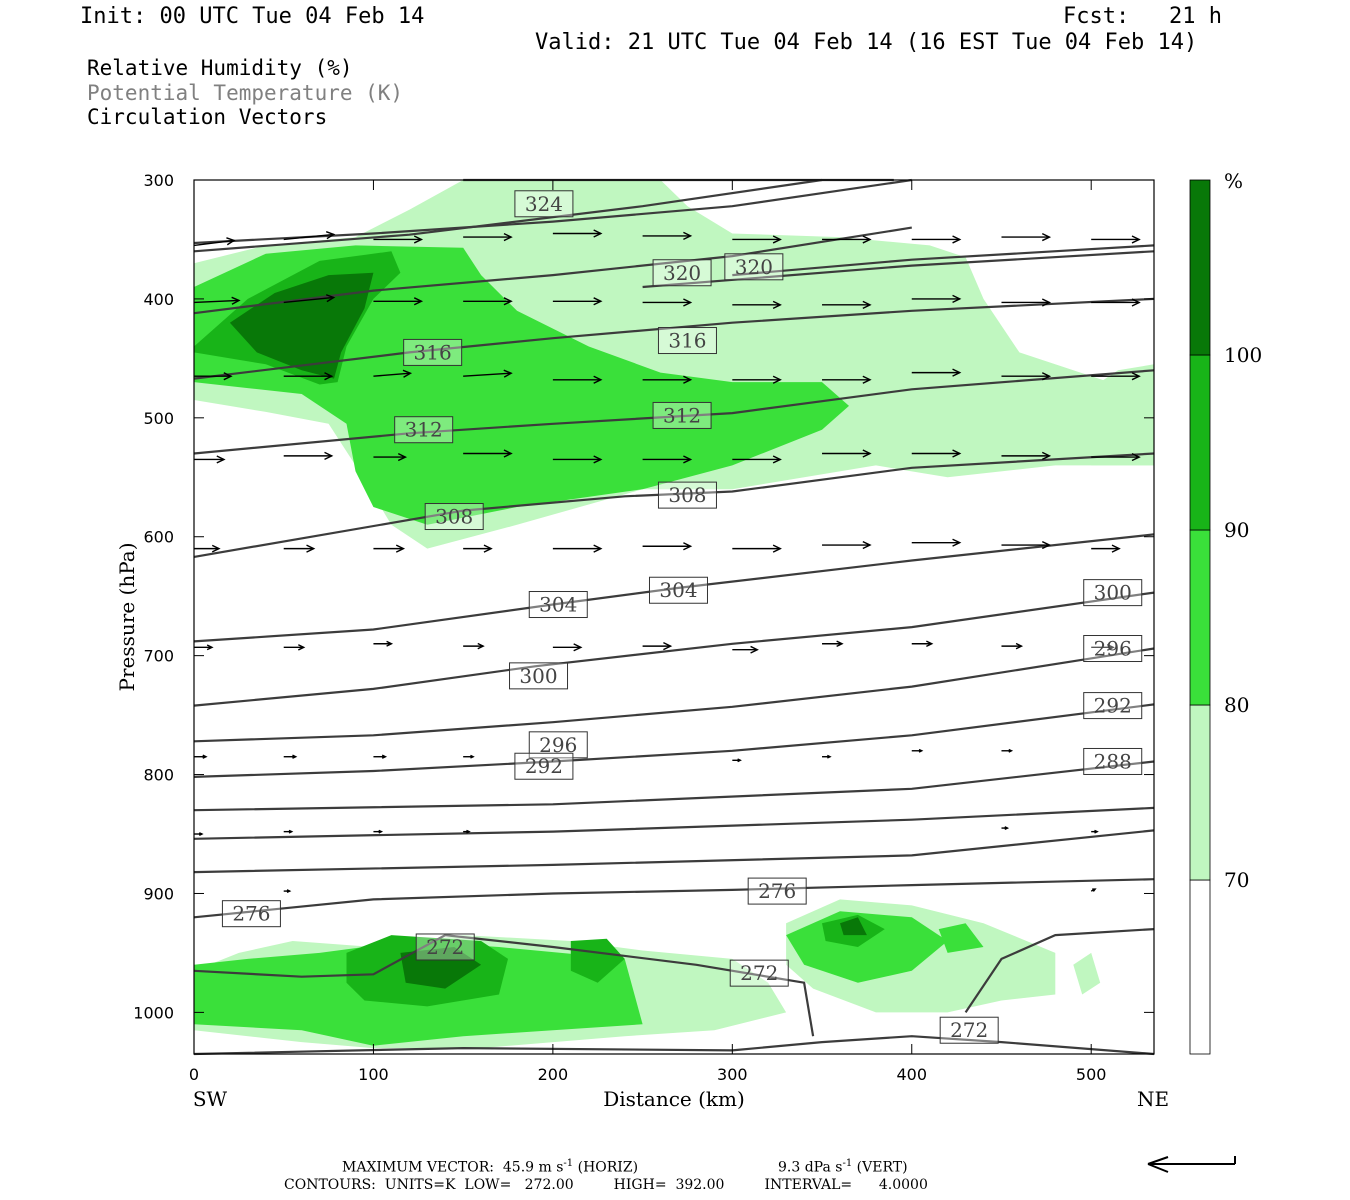  Describe the element at coordinates (544, 766) in the screenshot. I see `theta-label-292: 292` at that location.